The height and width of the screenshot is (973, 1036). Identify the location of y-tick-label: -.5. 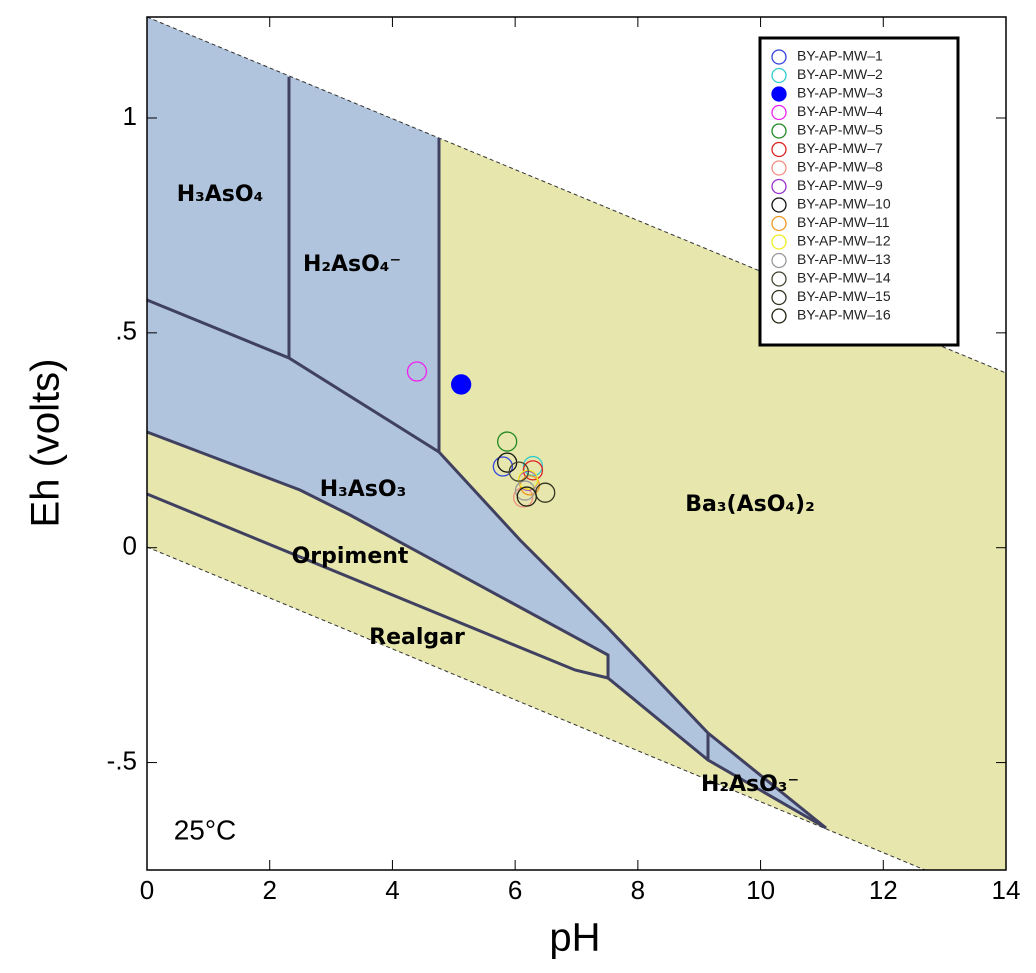
(122, 760).